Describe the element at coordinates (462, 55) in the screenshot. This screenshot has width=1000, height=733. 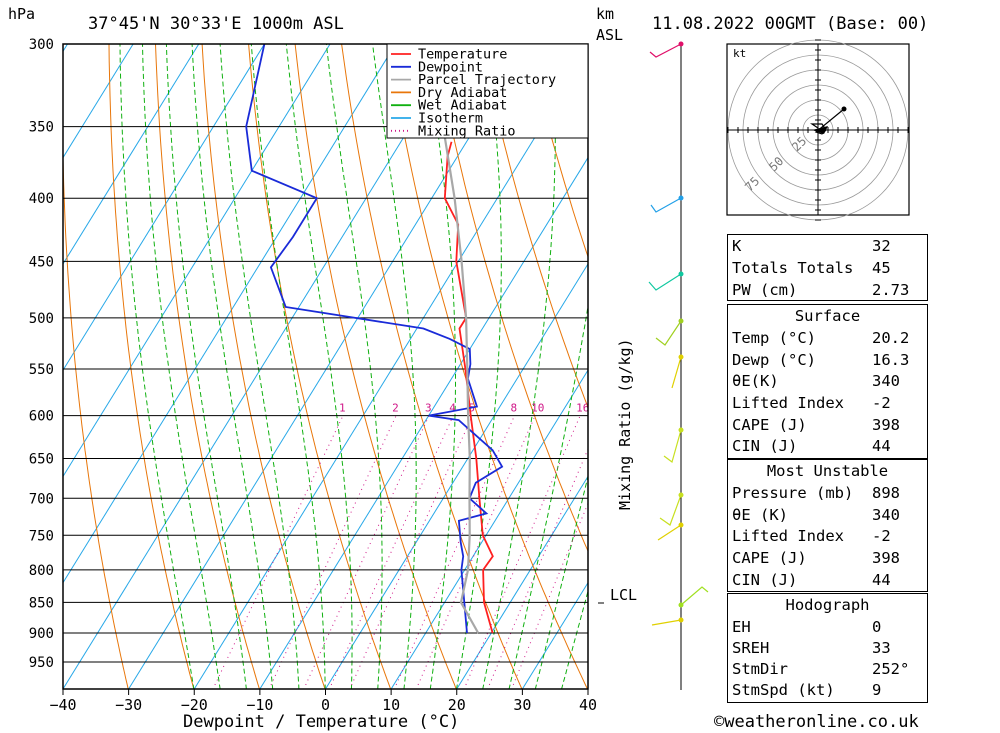
I see `legend-entry: Temperature` at that location.